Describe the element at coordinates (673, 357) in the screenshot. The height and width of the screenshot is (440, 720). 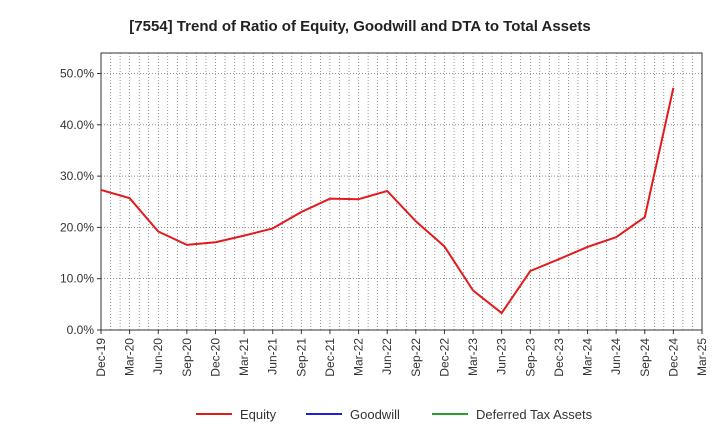
I see `x-tick-label: Dec-24` at that location.